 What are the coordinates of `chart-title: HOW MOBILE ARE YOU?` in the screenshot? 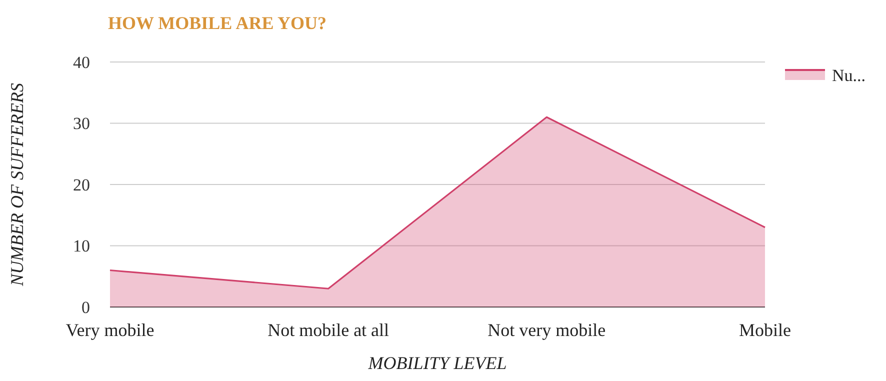 It's located at (217, 23).